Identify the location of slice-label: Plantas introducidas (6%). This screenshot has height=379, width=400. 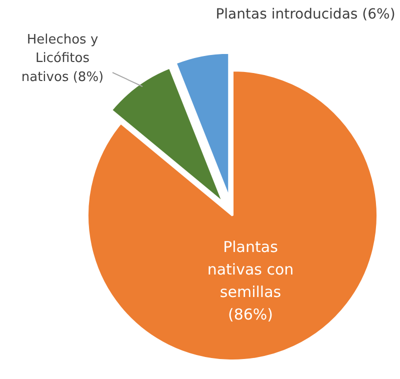
(306, 14).